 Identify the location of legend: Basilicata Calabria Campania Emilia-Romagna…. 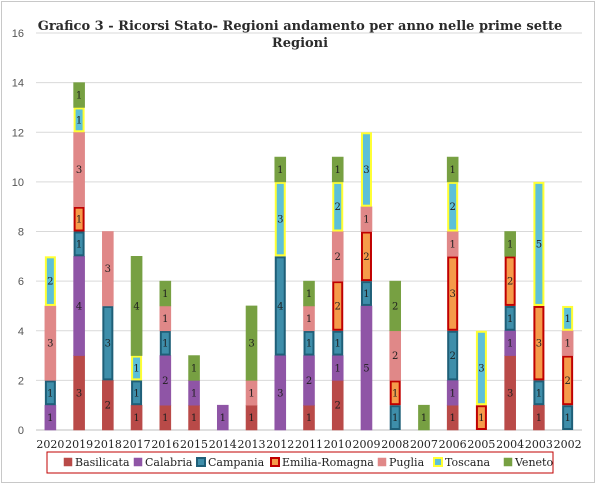
(300, 462).